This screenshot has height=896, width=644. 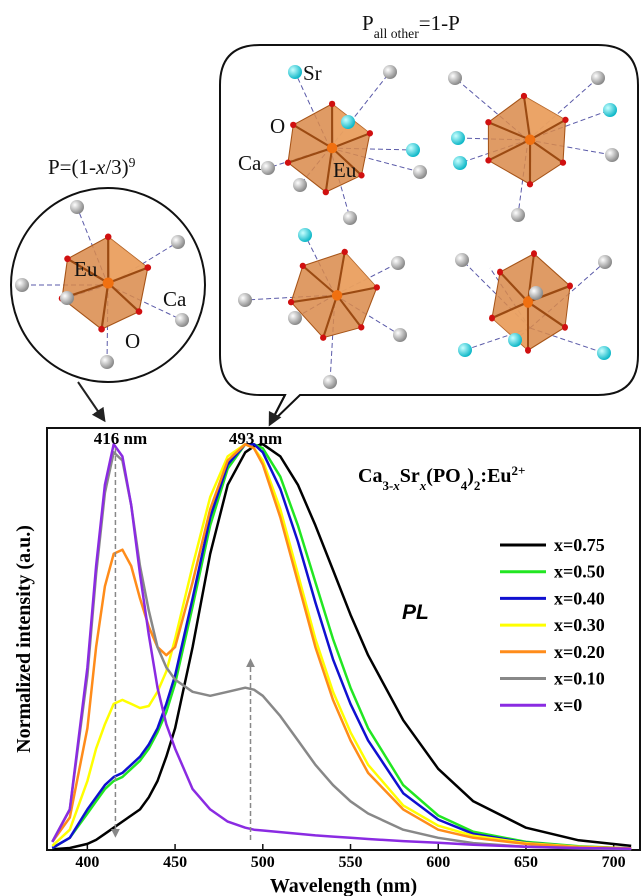 What do you see at coordinates (263, 862) in the screenshot?
I see `x-tick-label: 500` at bounding box center [263, 862].